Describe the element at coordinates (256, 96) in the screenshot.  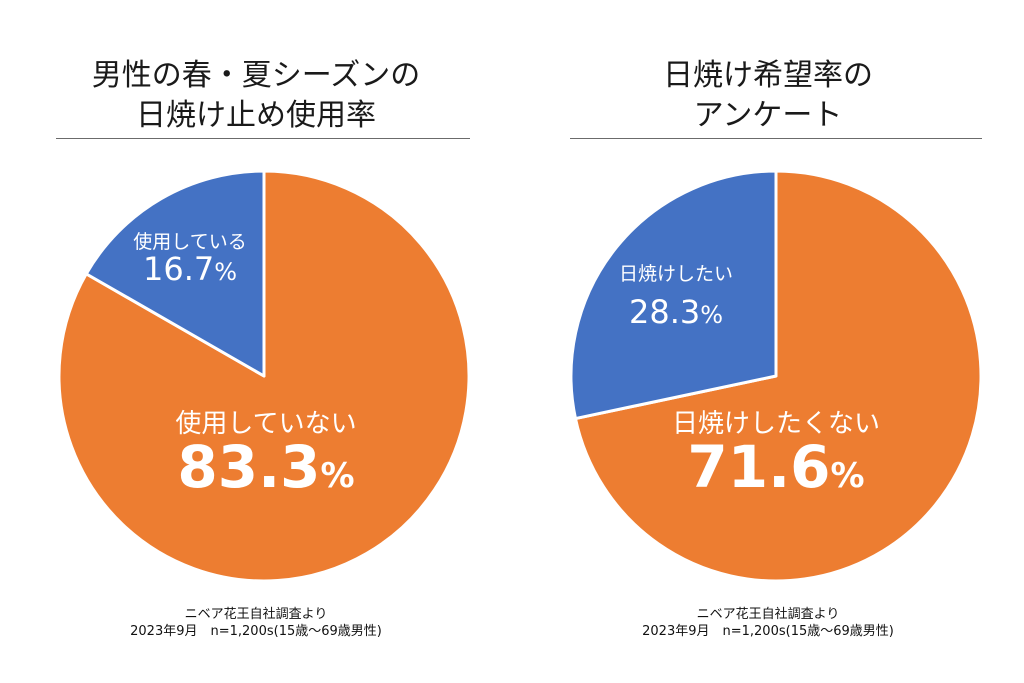
I see `chart-title: 男性の春・夏シーズンの 日焼け止め使用率` at that location.